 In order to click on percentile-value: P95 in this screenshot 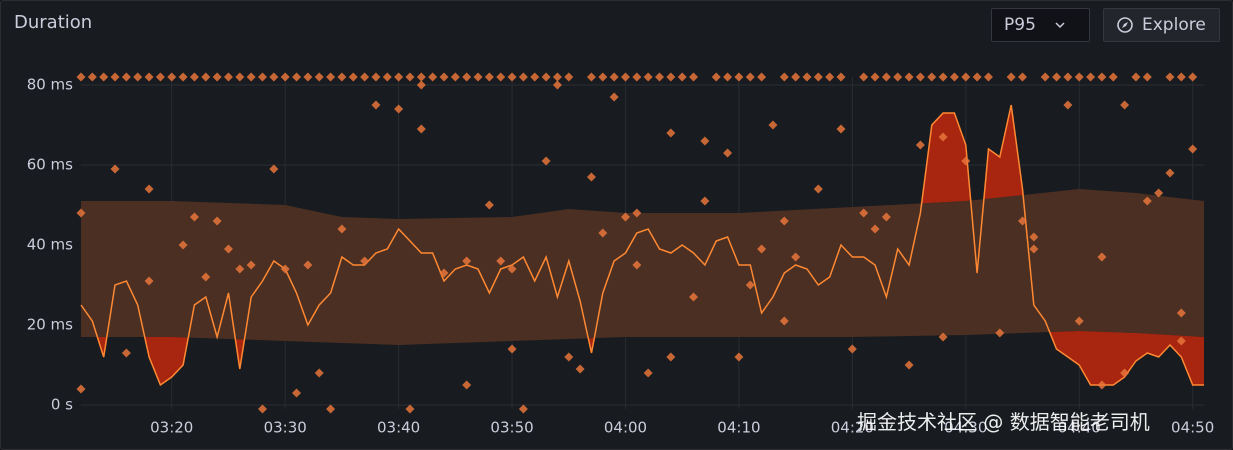, I will do `click(1020, 25)`.